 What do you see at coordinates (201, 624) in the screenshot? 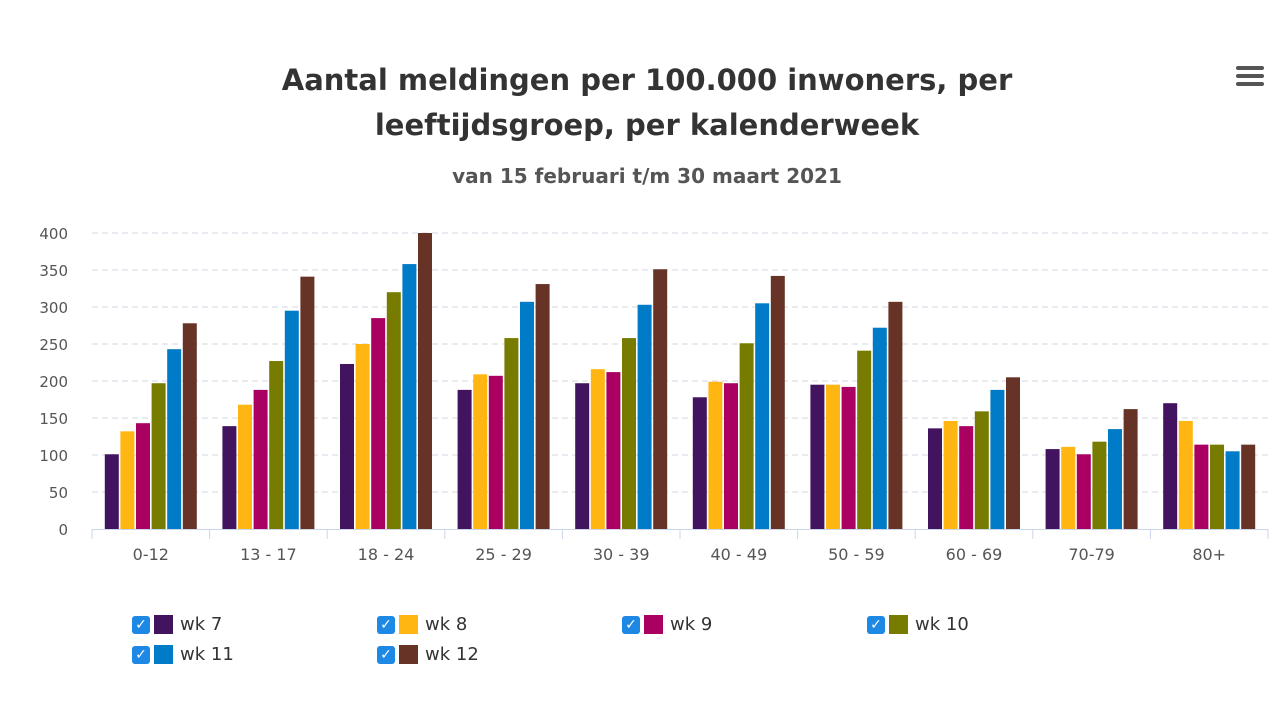
I see `legend-label: wk 7` at bounding box center [201, 624].